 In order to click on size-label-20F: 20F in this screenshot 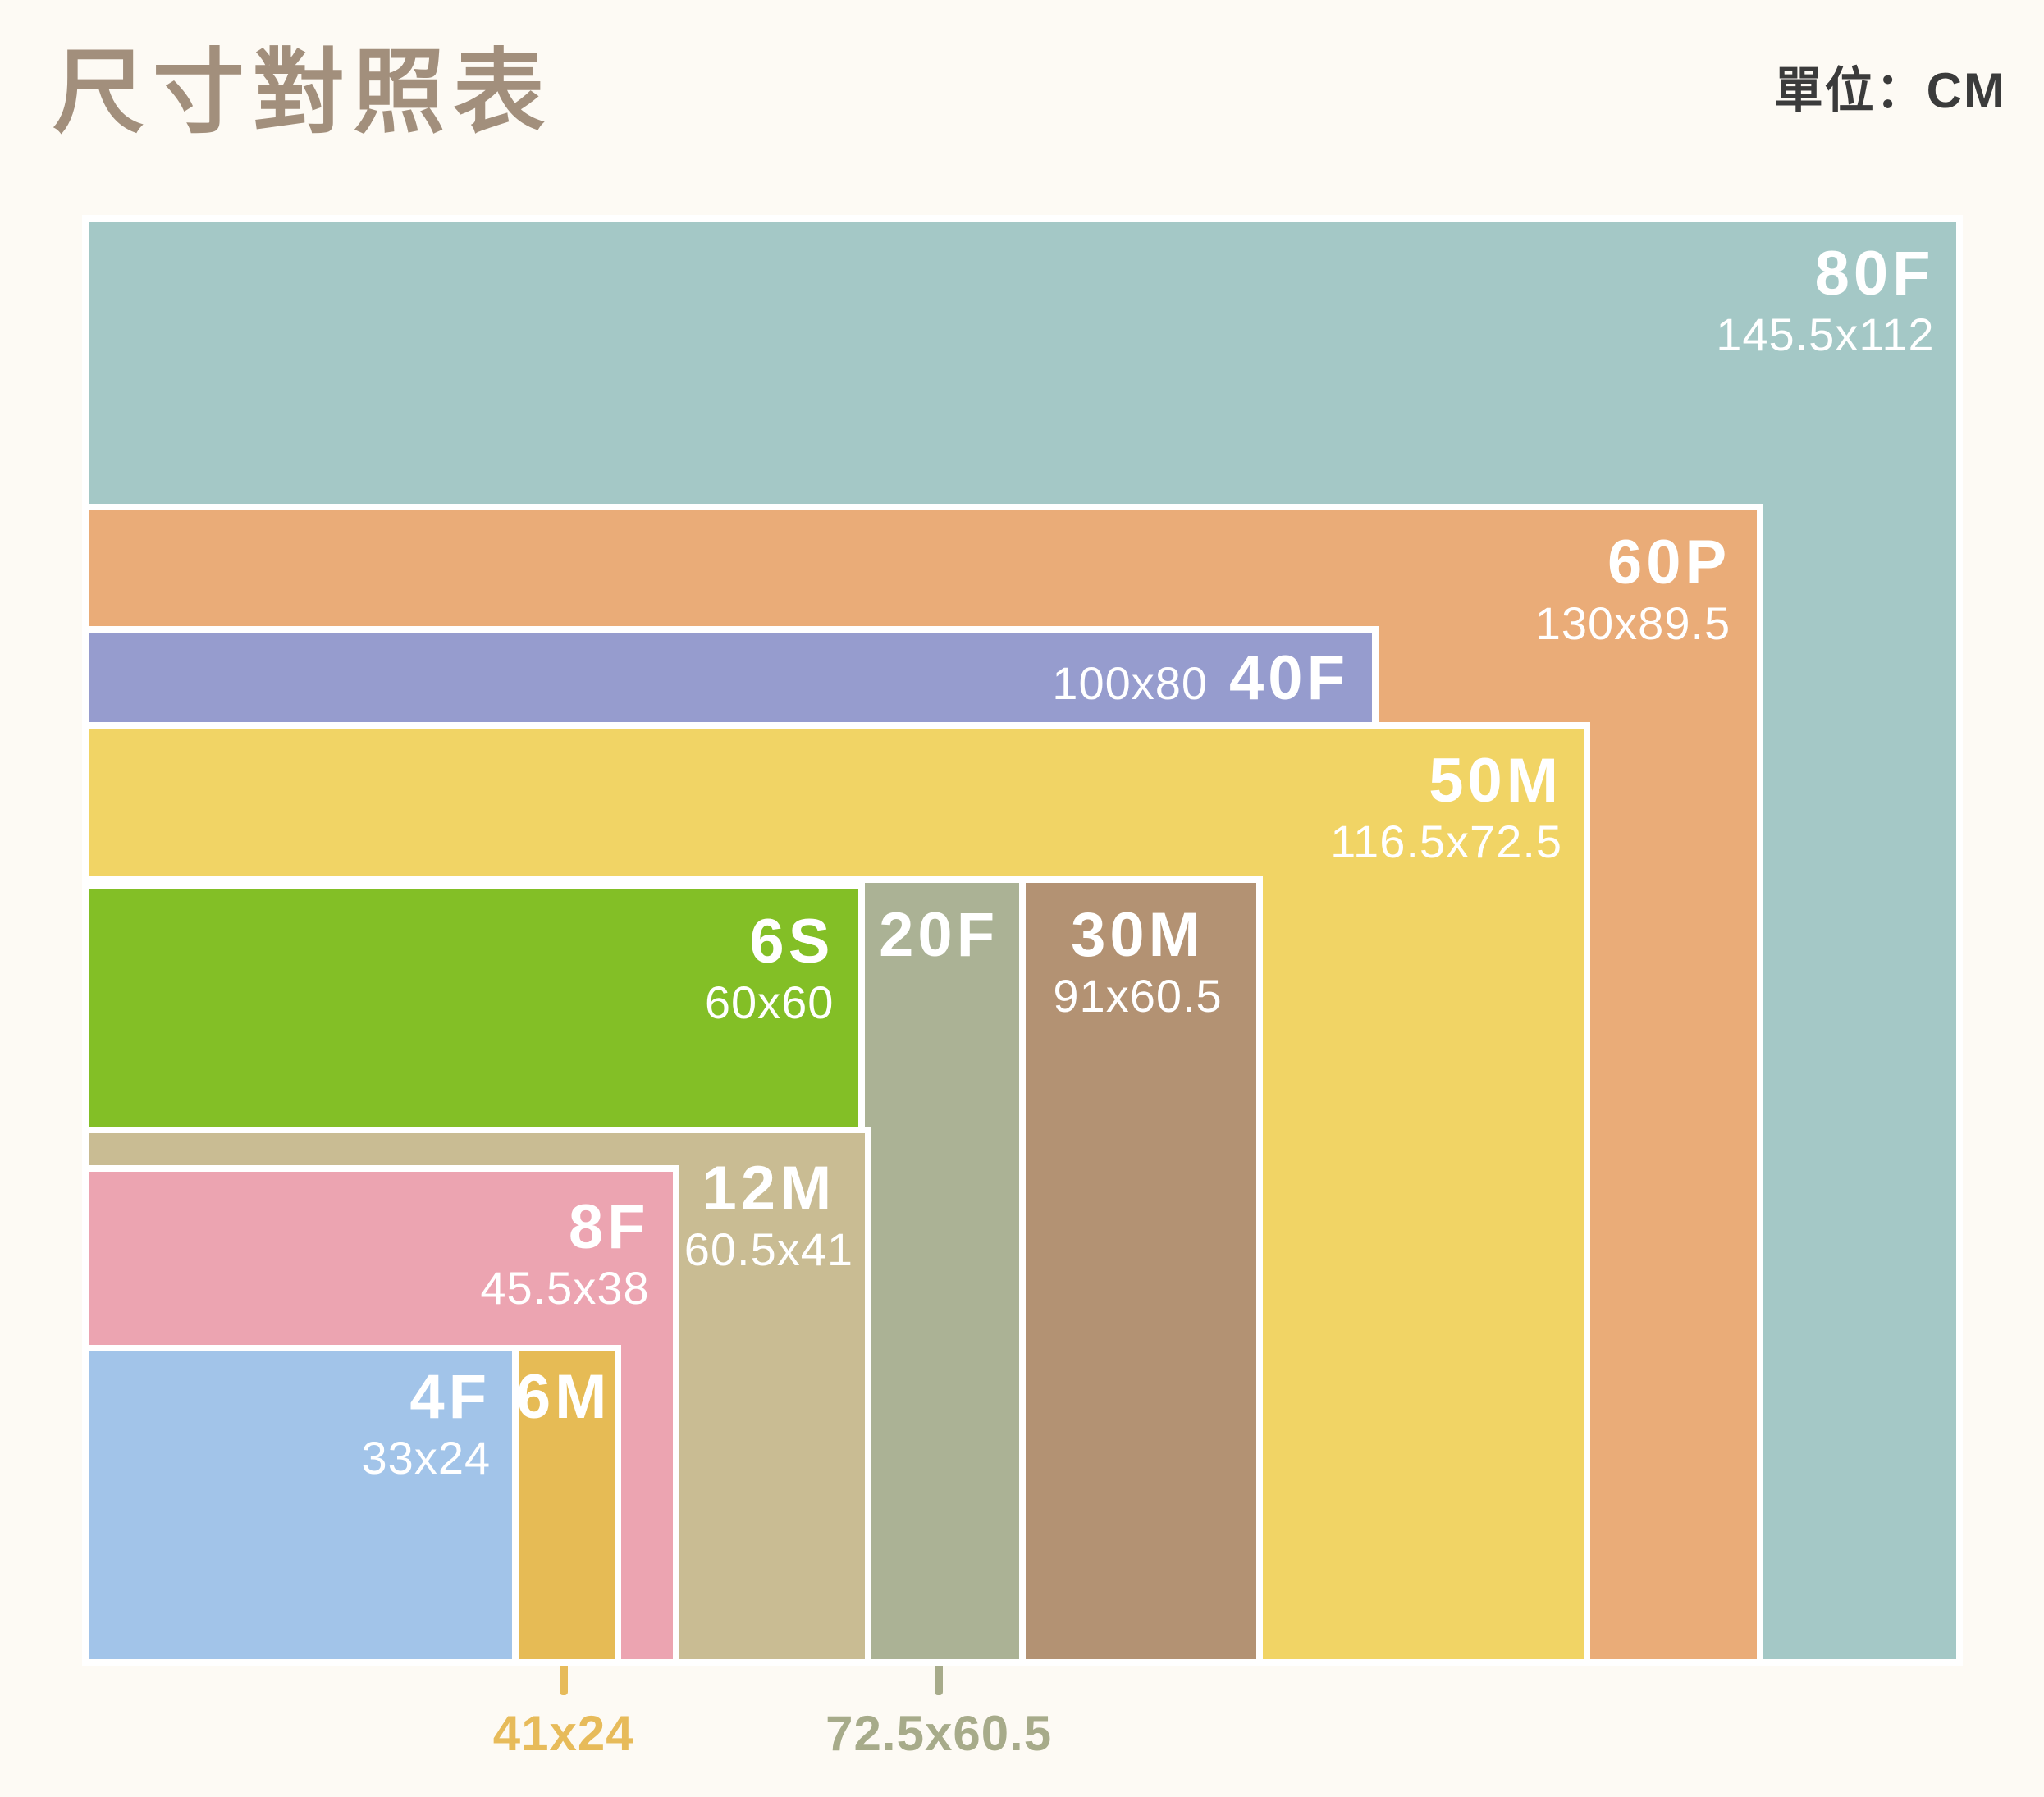, I will do `click(938, 935)`.